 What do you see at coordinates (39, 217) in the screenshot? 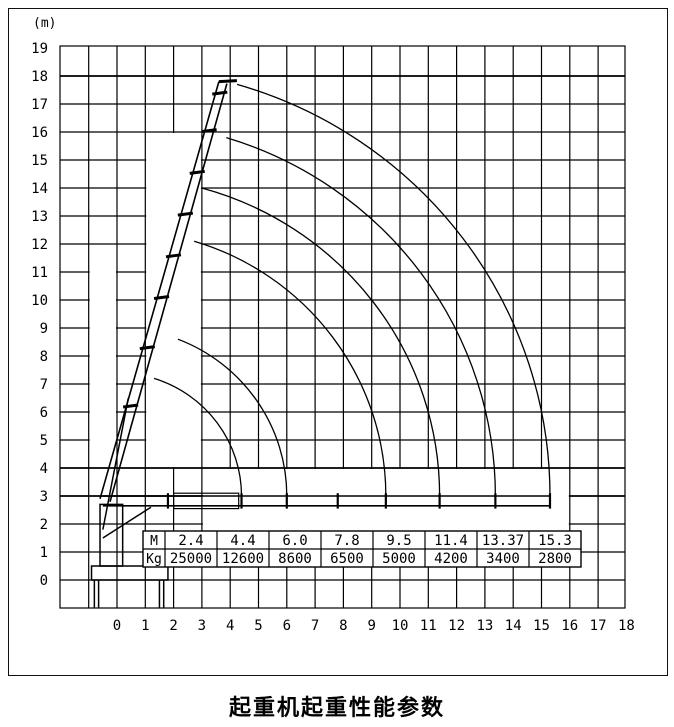
I see `y-tick-label: 13` at bounding box center [39, 217].